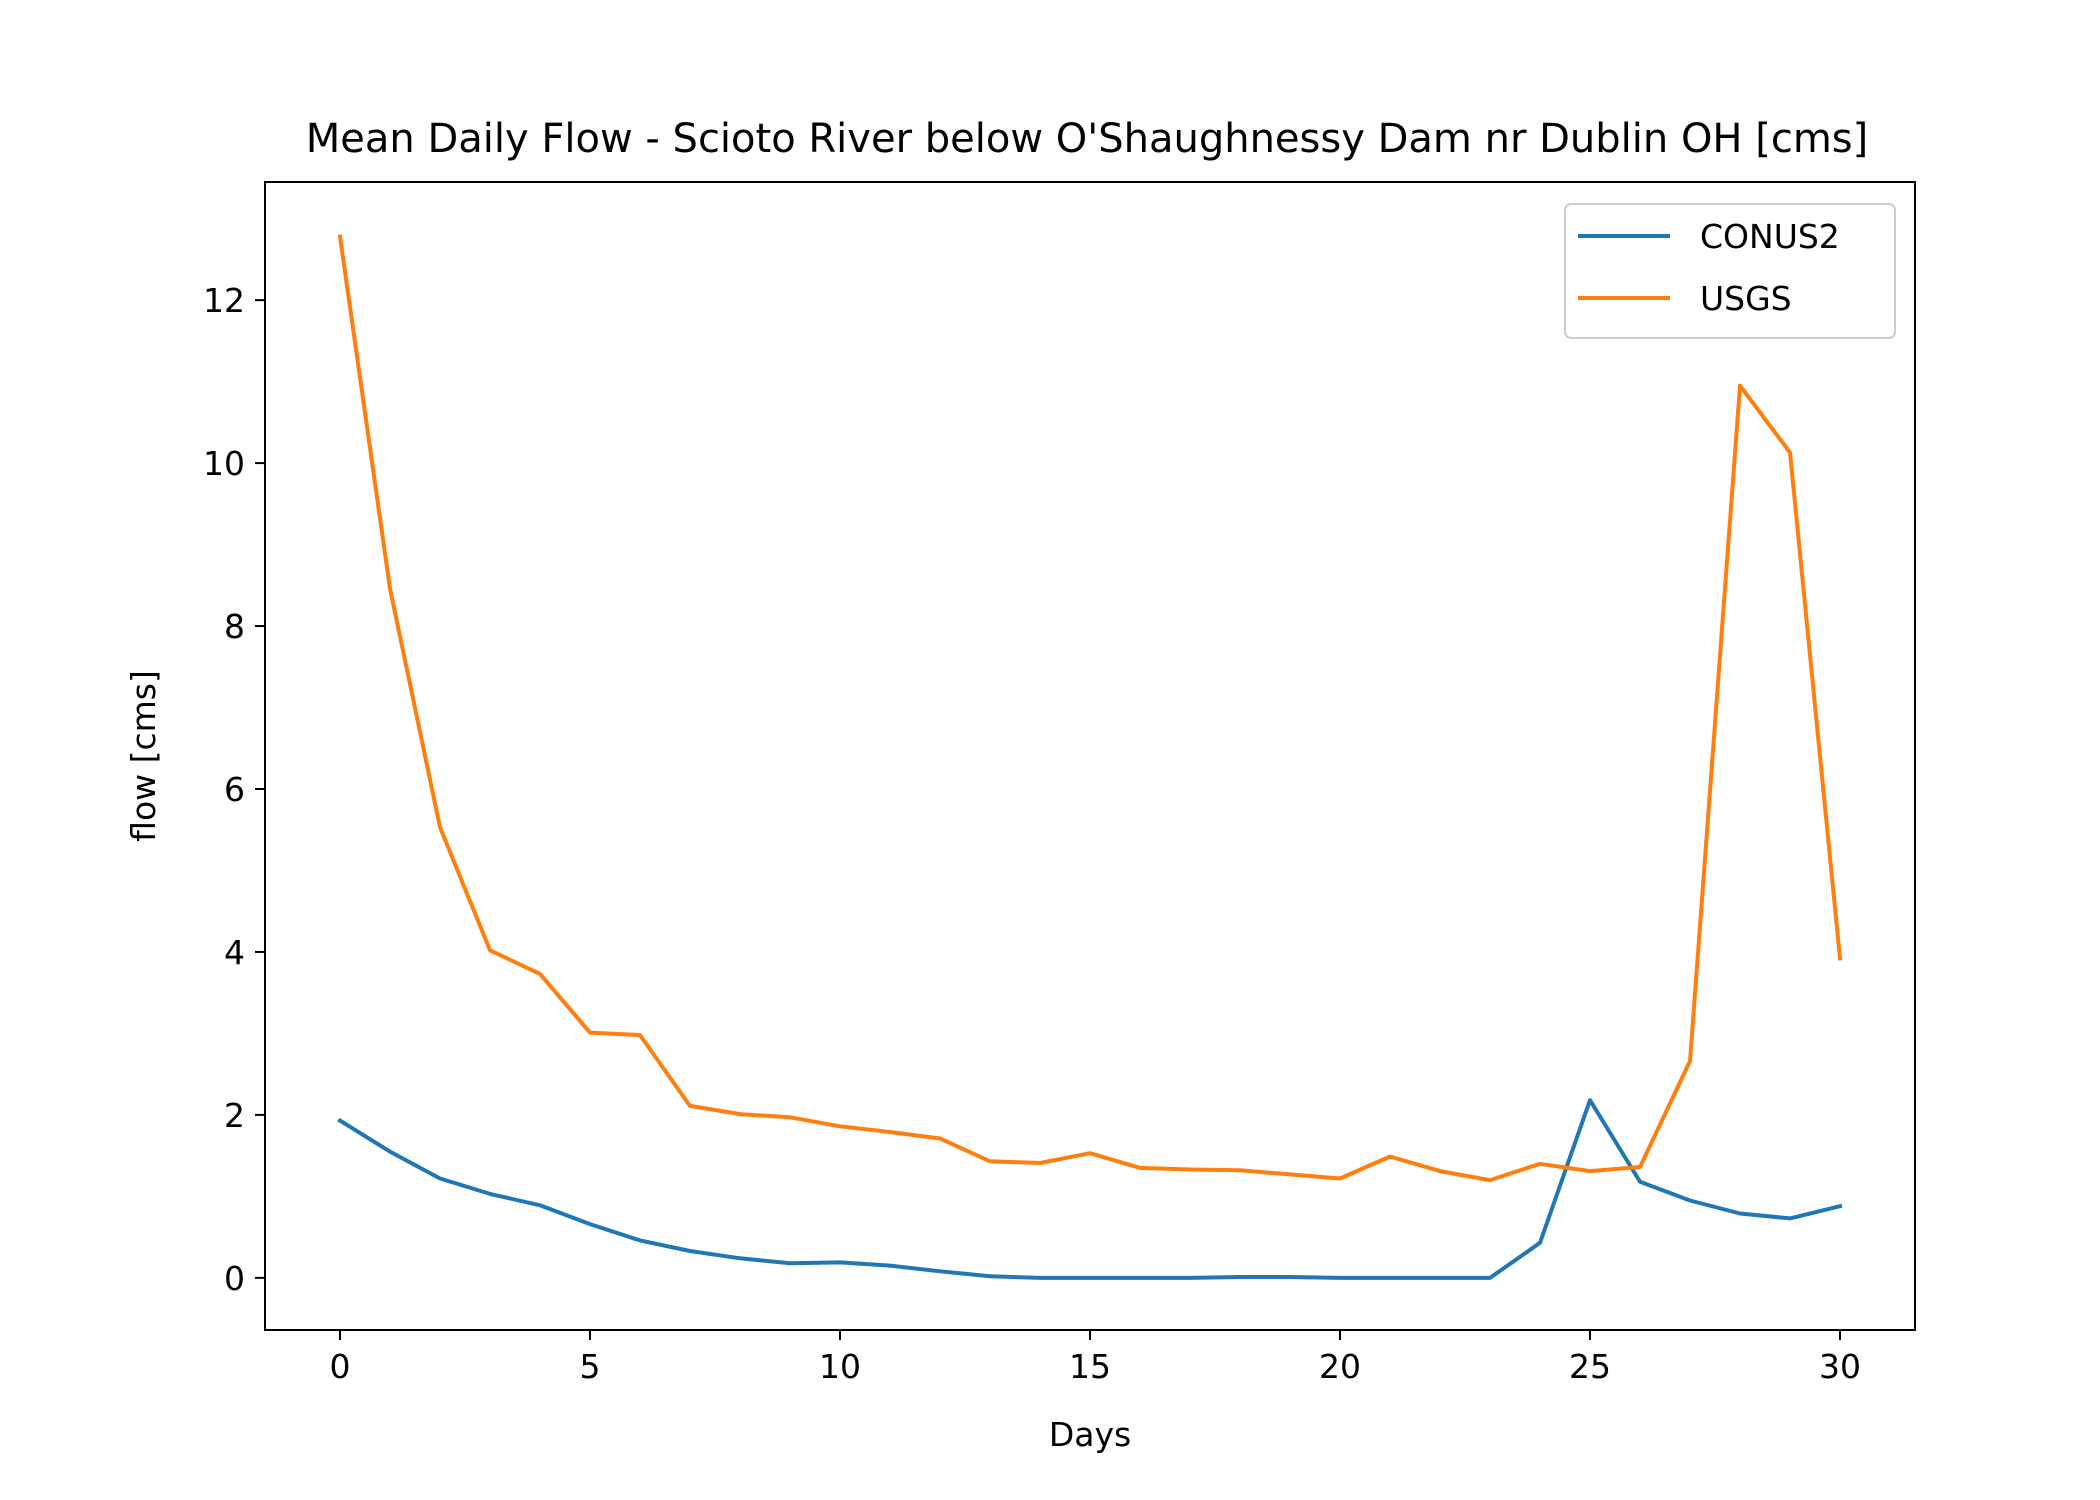 The height and width of the screenshot is (1500, 2100). What do you see at coordinates (234, 789) in the screenshot?
I see `y-tick-label-6: 6` at bounding box center [234, 789].